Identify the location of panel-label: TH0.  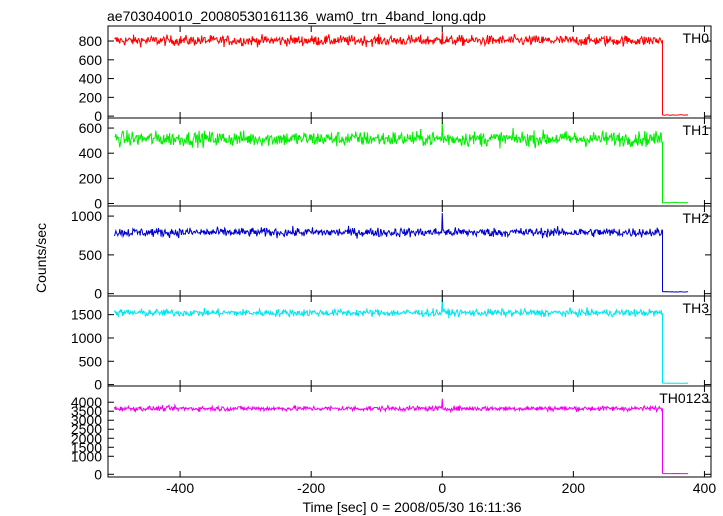
(696, 38).